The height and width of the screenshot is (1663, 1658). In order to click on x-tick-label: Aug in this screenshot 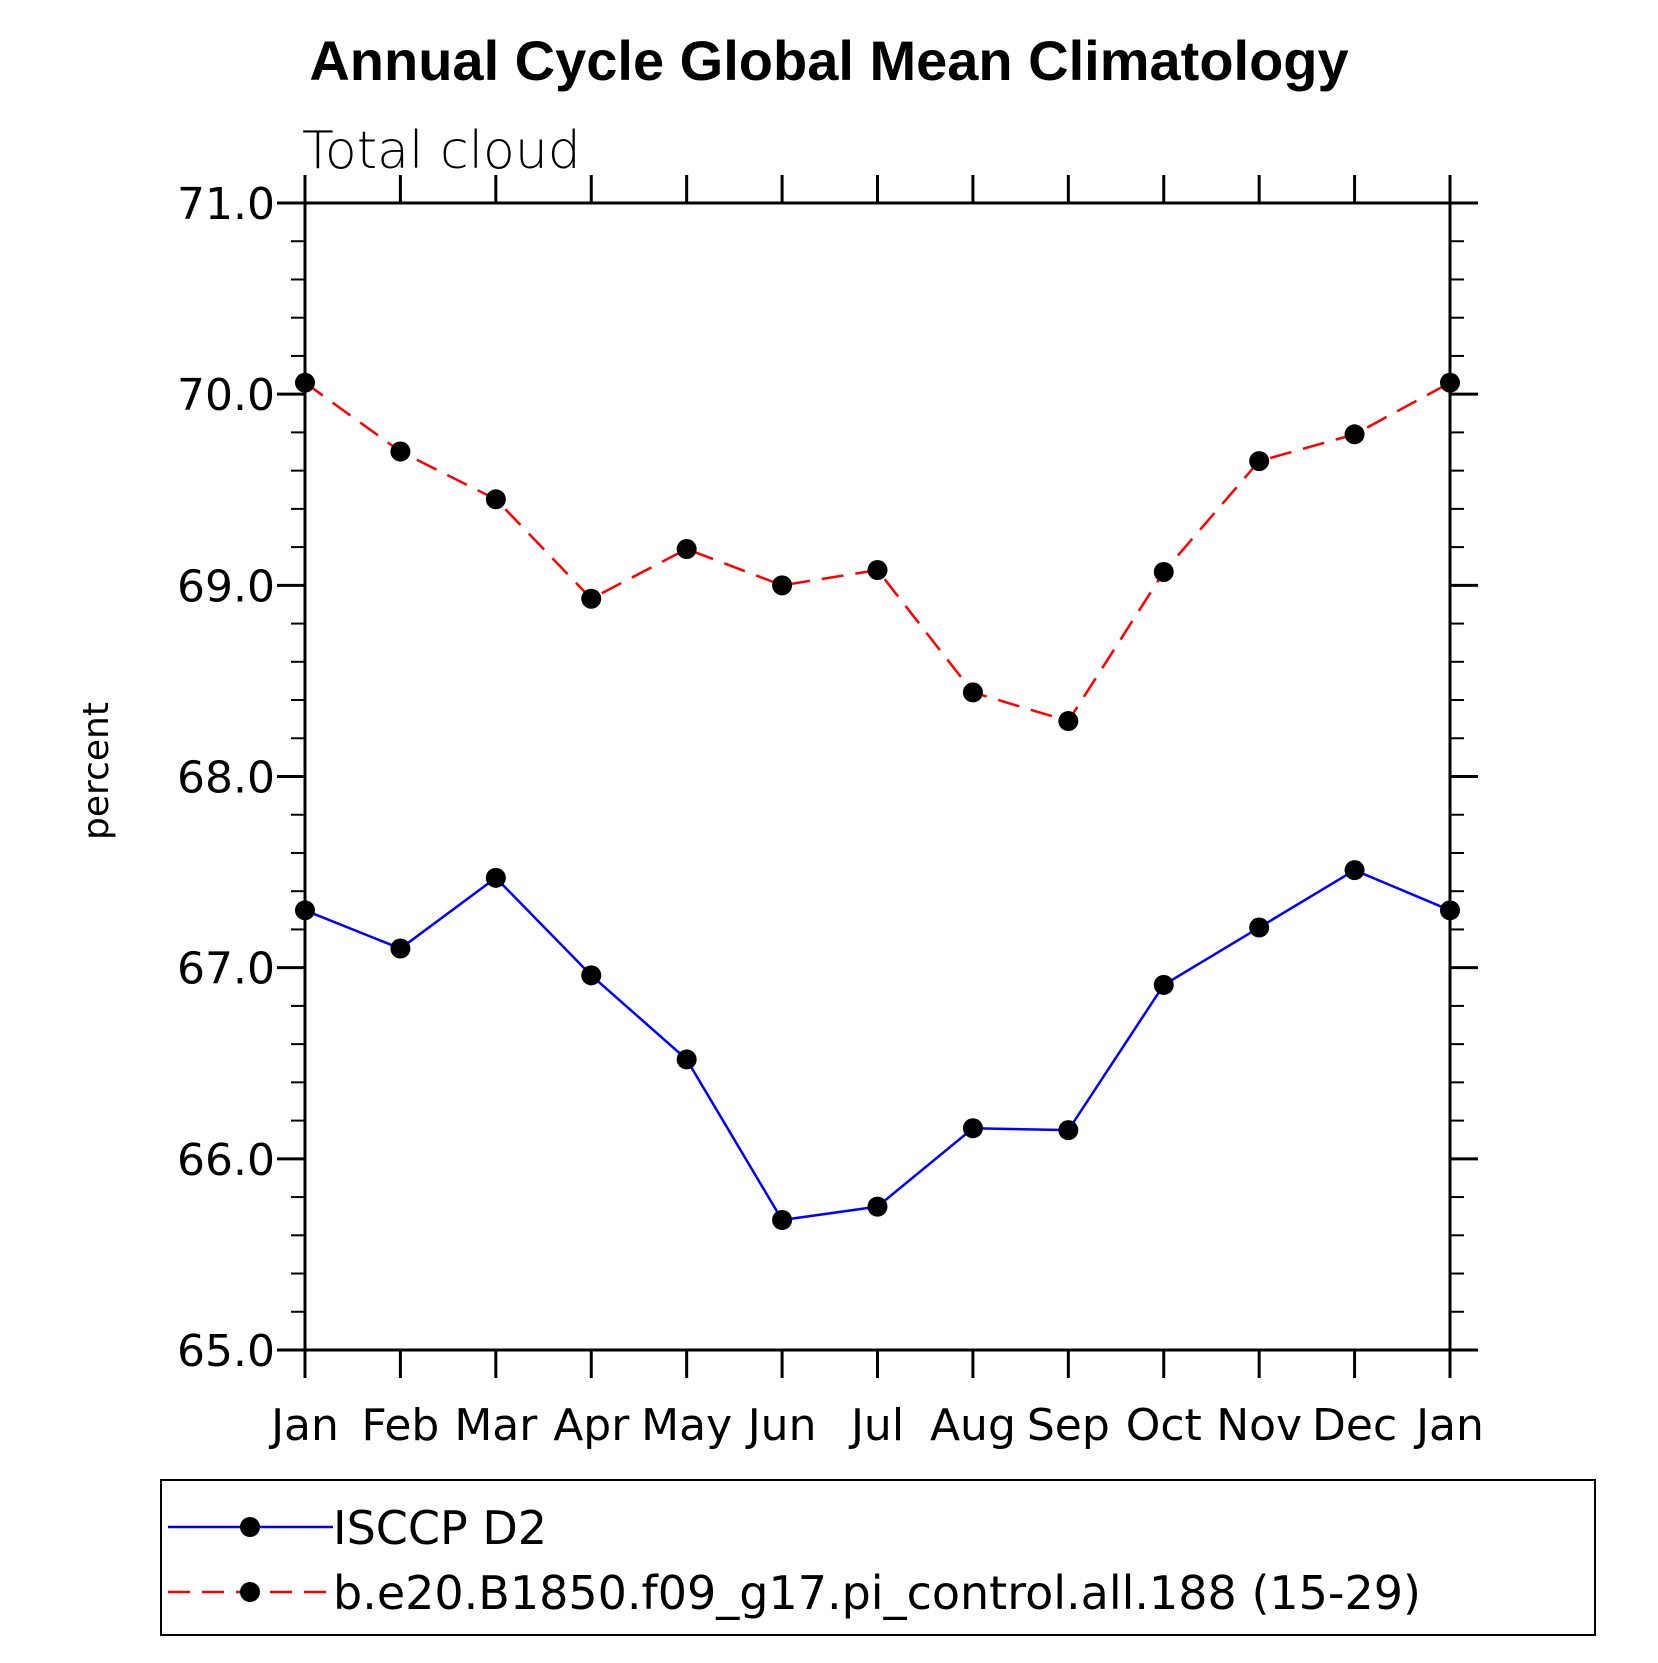, I will do `click(973, 1425)`.